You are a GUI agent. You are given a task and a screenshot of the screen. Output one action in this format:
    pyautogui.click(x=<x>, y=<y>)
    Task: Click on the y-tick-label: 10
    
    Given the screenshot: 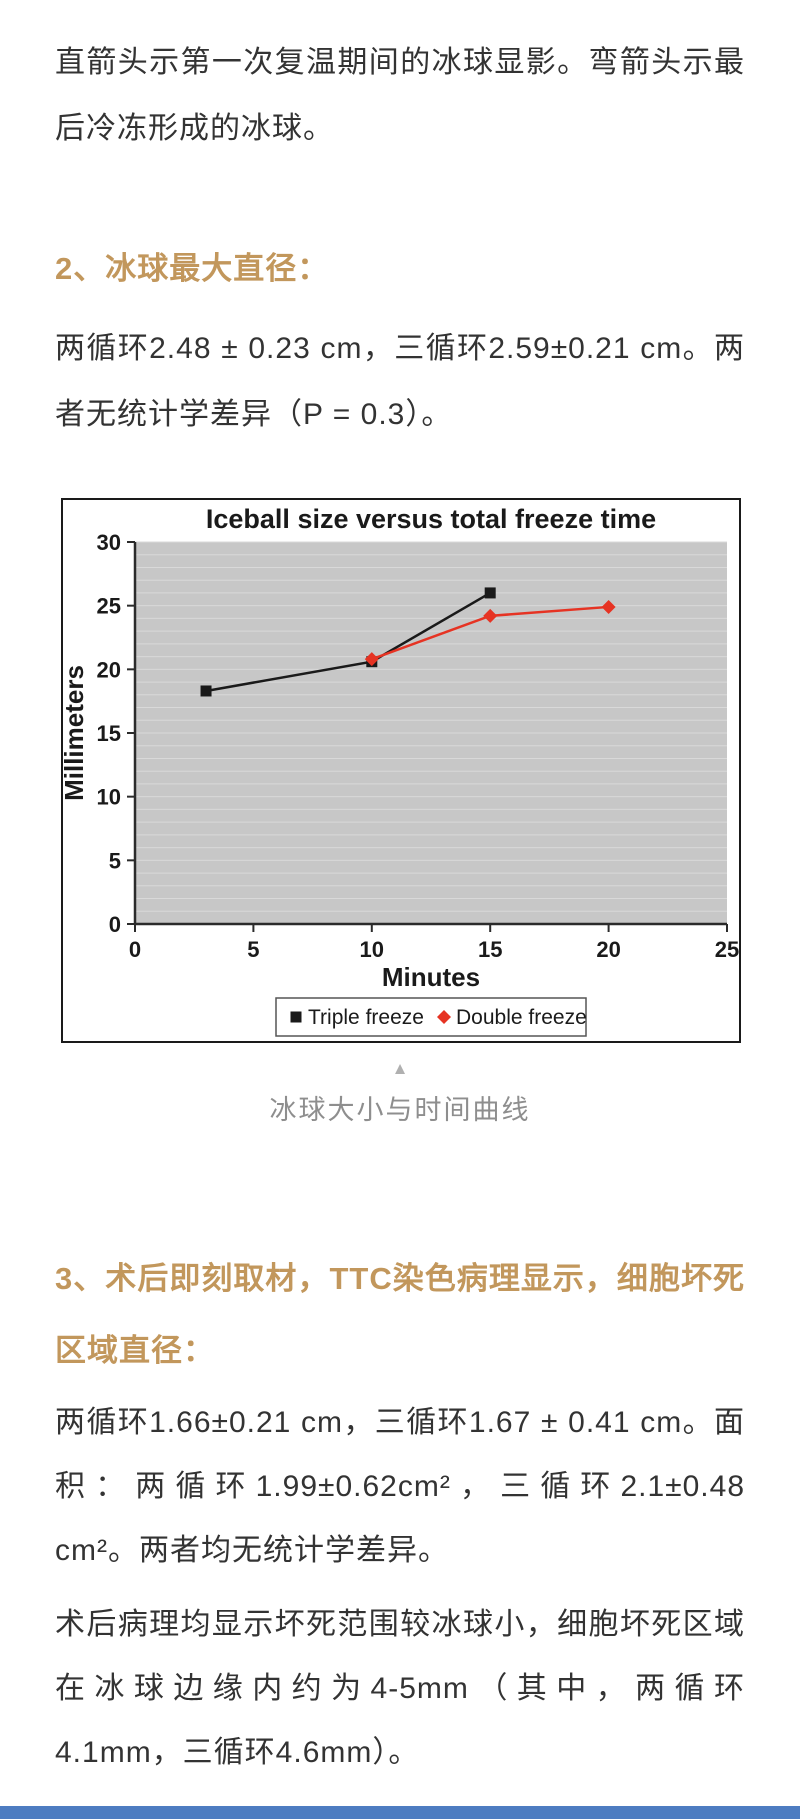 What is the action you would take?
    pyautogui.click(x=109, y=797)
    